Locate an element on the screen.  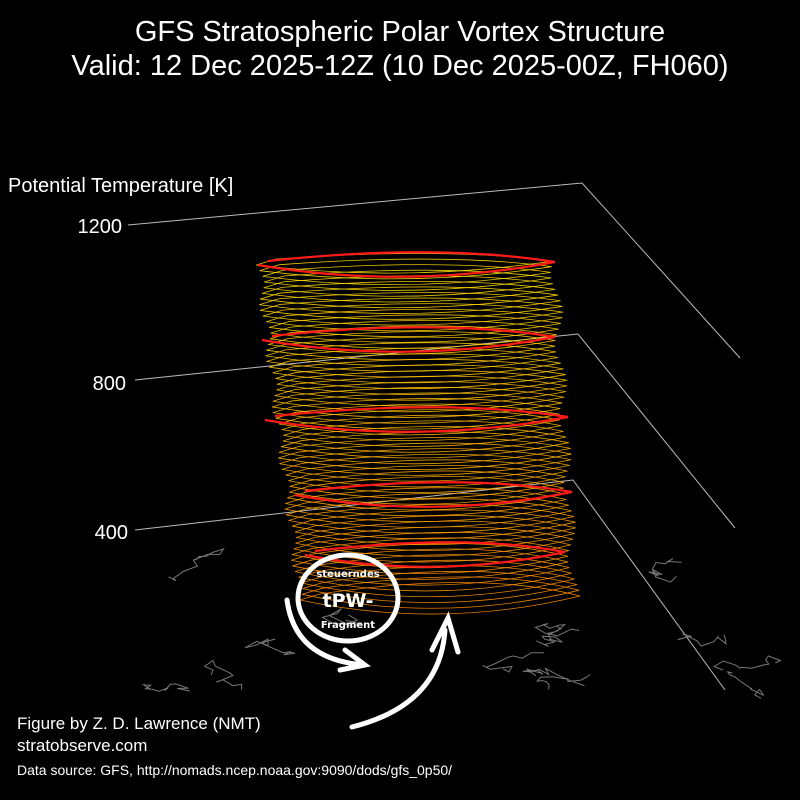
annotation-top: steuerndes is located at coordinates (348, 574).